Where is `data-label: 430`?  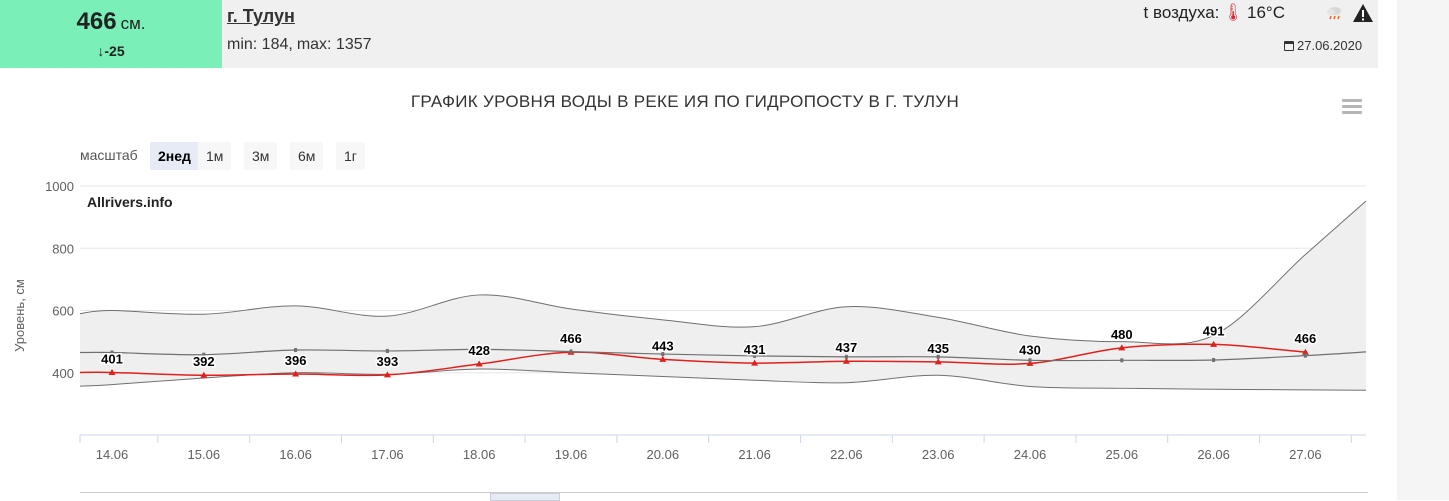
data-label: 430 is located at coordinates (1030, 349).